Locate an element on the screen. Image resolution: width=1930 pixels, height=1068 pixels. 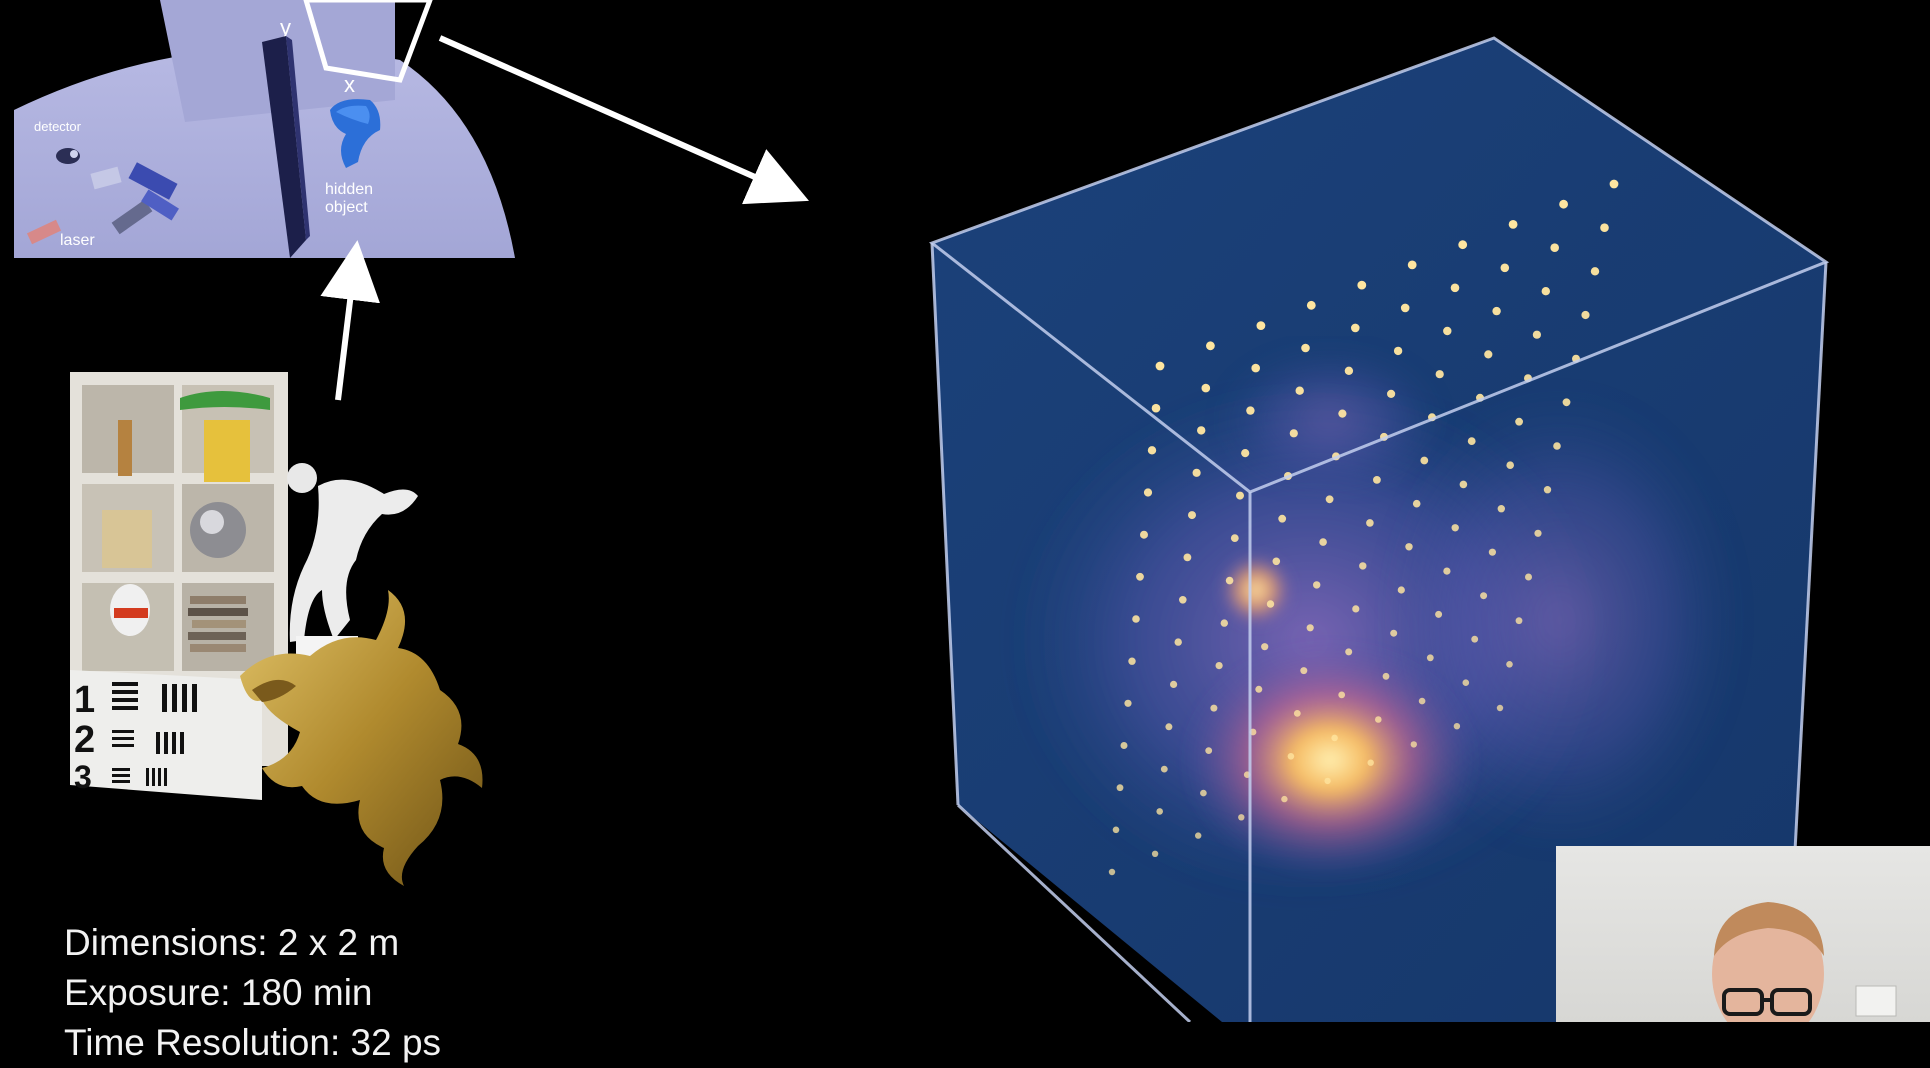
chart-number-2: 2 is located at coordinates (84, 740).